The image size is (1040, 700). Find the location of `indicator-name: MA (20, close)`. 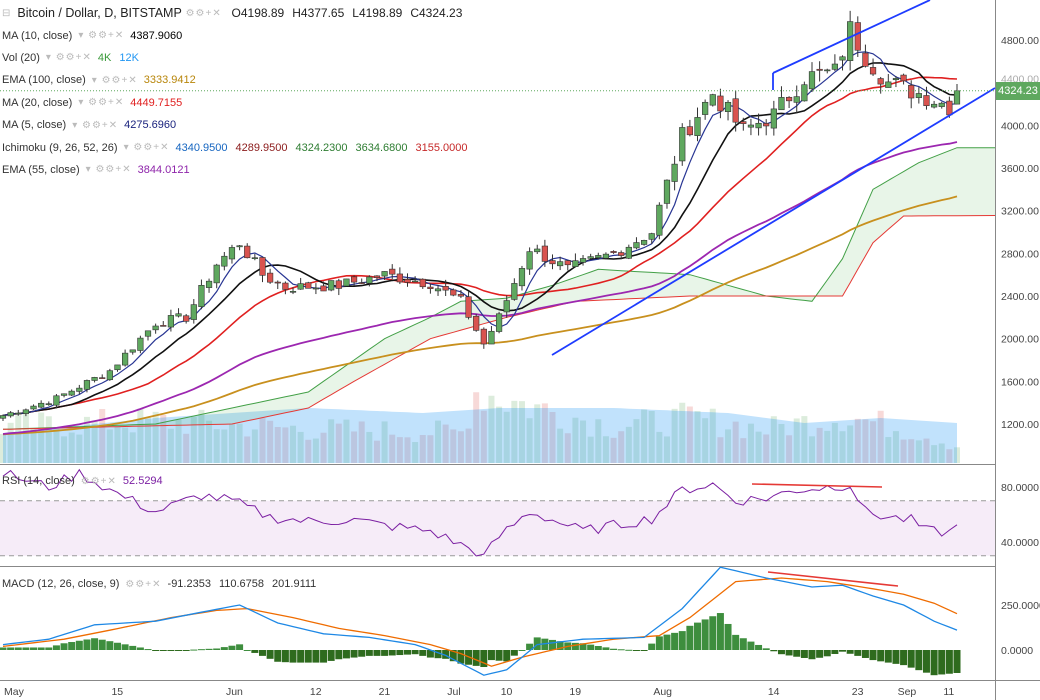

indicator-name: MA (20, close) is located at coordinates (37, 102).